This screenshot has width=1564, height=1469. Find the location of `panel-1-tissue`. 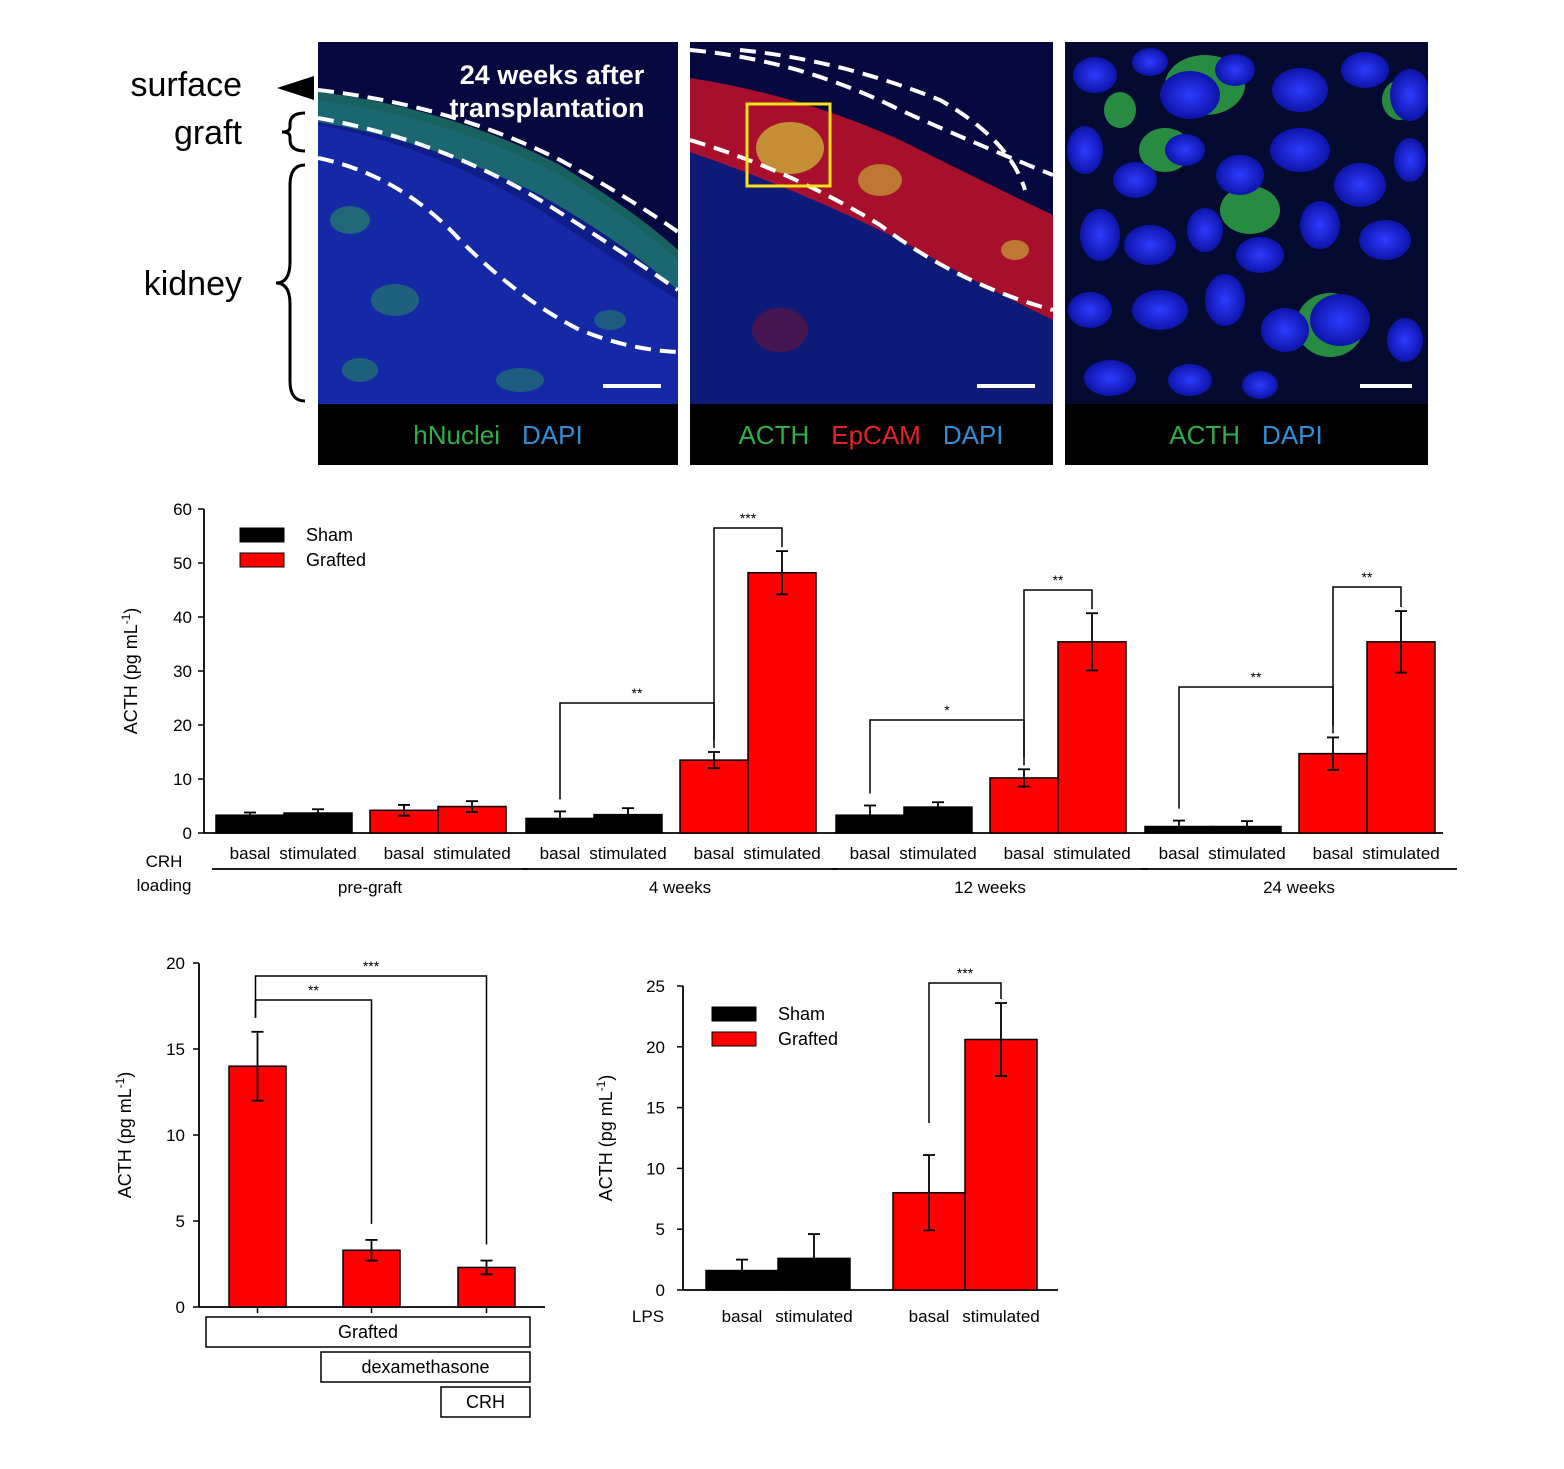

panel-1-tissue is located at coordinates (498, 246).